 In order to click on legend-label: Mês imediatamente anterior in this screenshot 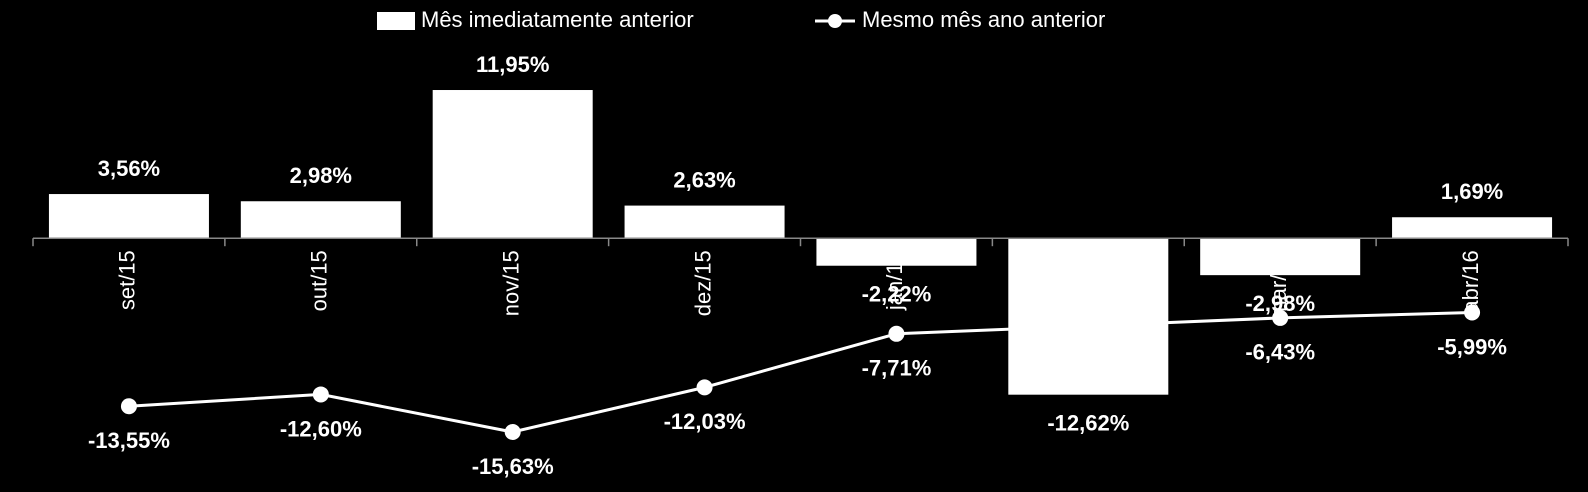, I will do `click(557, 19)`.